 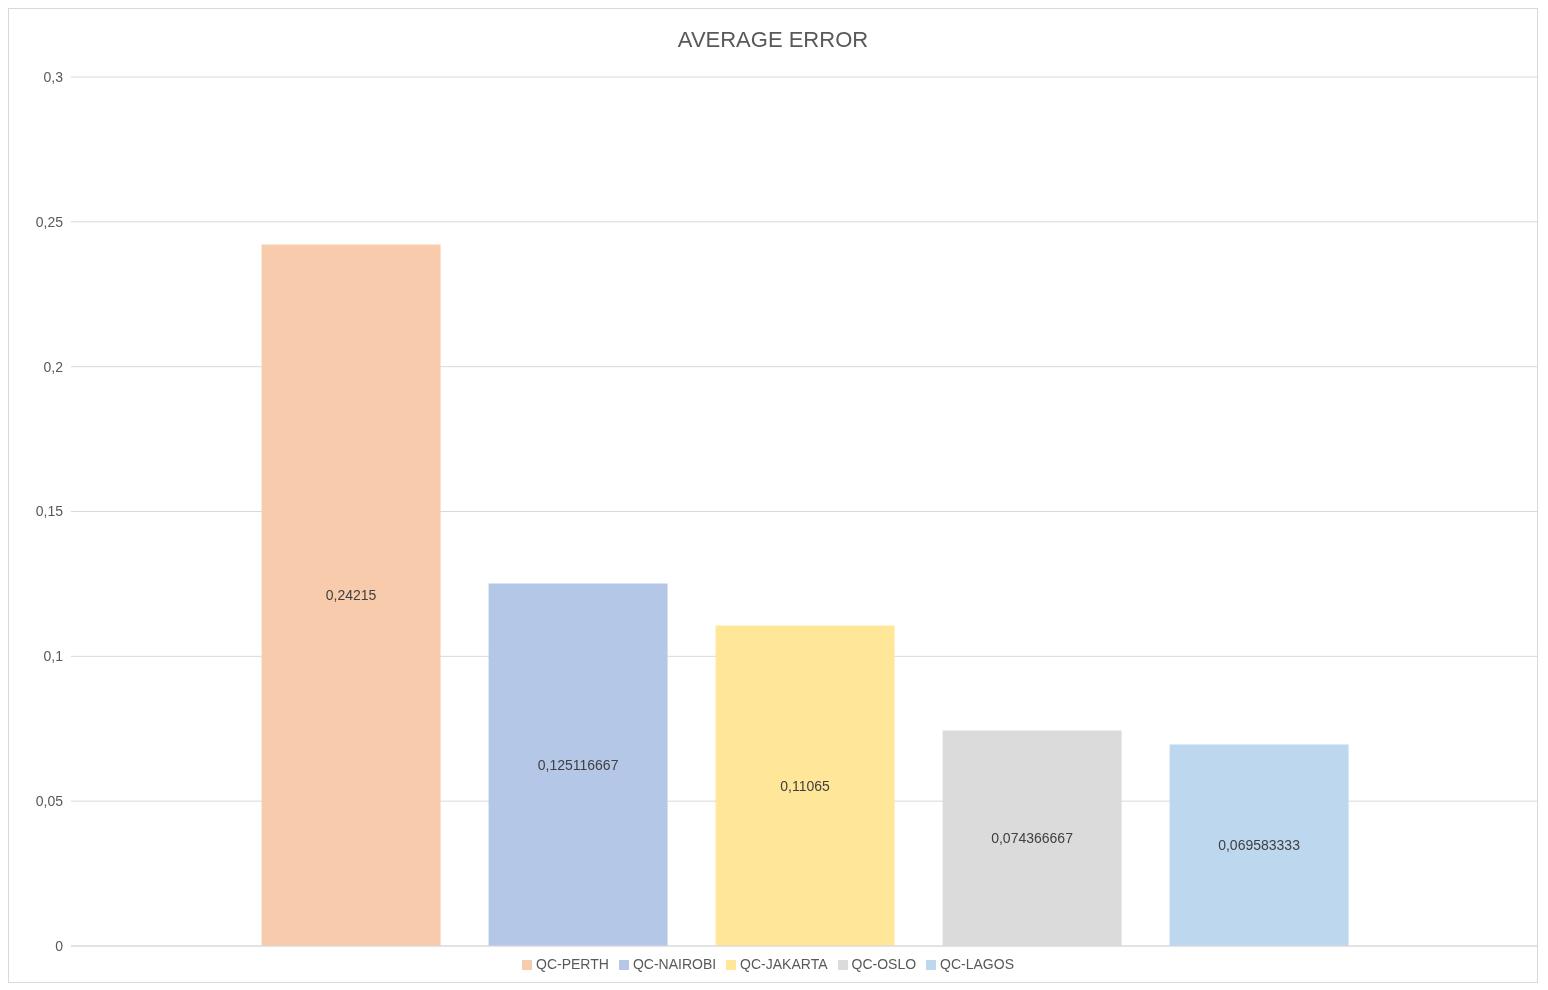 I want to click on legend-label: QC-JAKARTA, so click(x=784, y=964).